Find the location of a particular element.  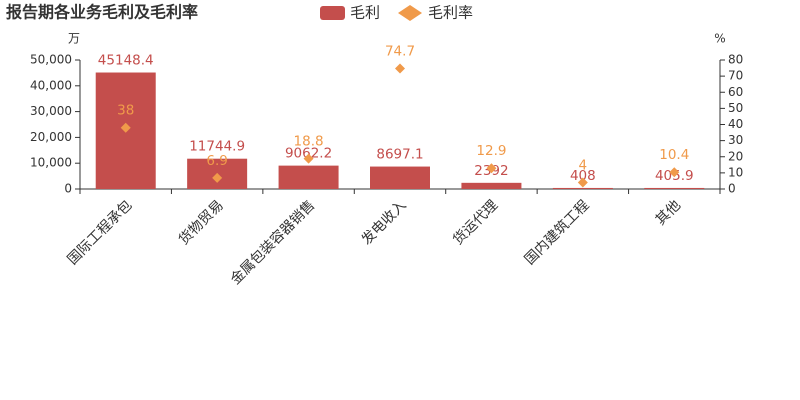

y2-tick-label: 60 is located at coordinates (735, 92).